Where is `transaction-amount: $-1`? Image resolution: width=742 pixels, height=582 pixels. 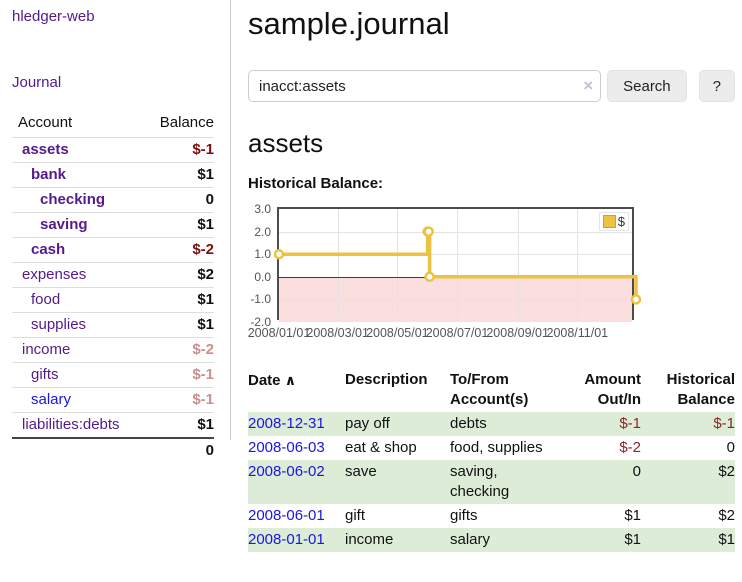 transaction-amount: $-1 is located at coordinates (630, 423).